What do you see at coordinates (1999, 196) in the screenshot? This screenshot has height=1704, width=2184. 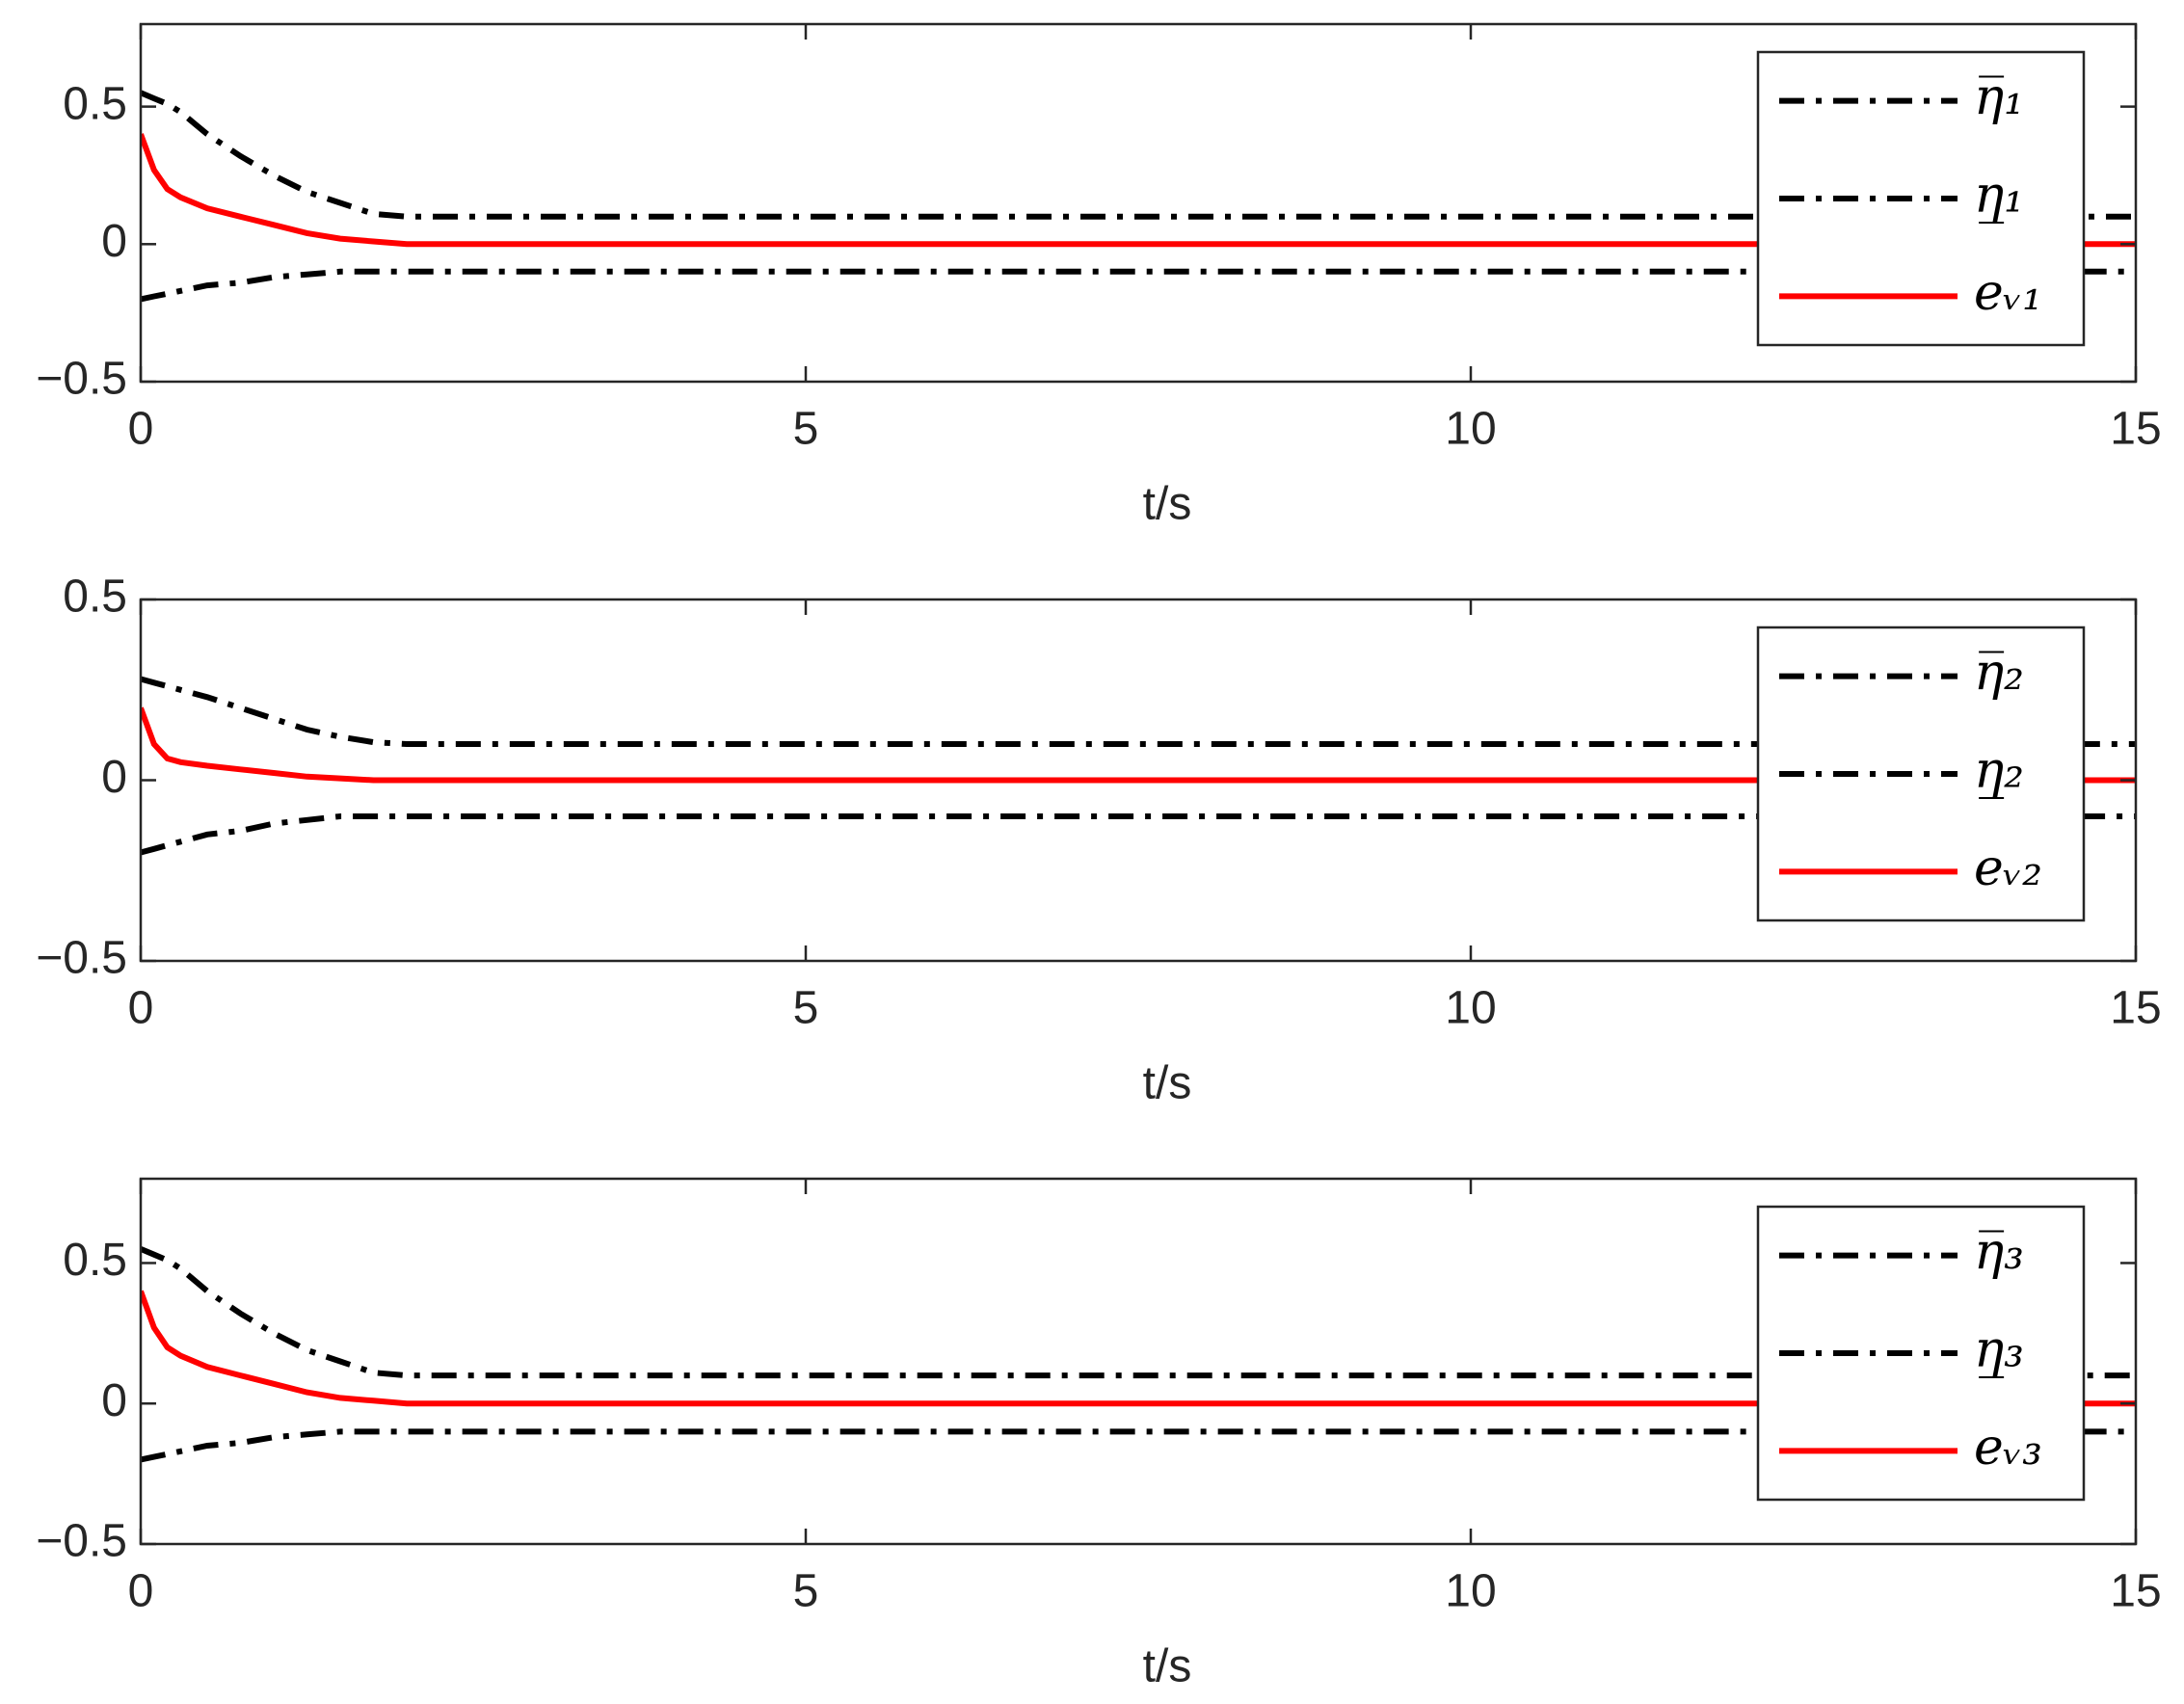 I see `legend-label: η̲₁` at bounding box center [1999, 196].